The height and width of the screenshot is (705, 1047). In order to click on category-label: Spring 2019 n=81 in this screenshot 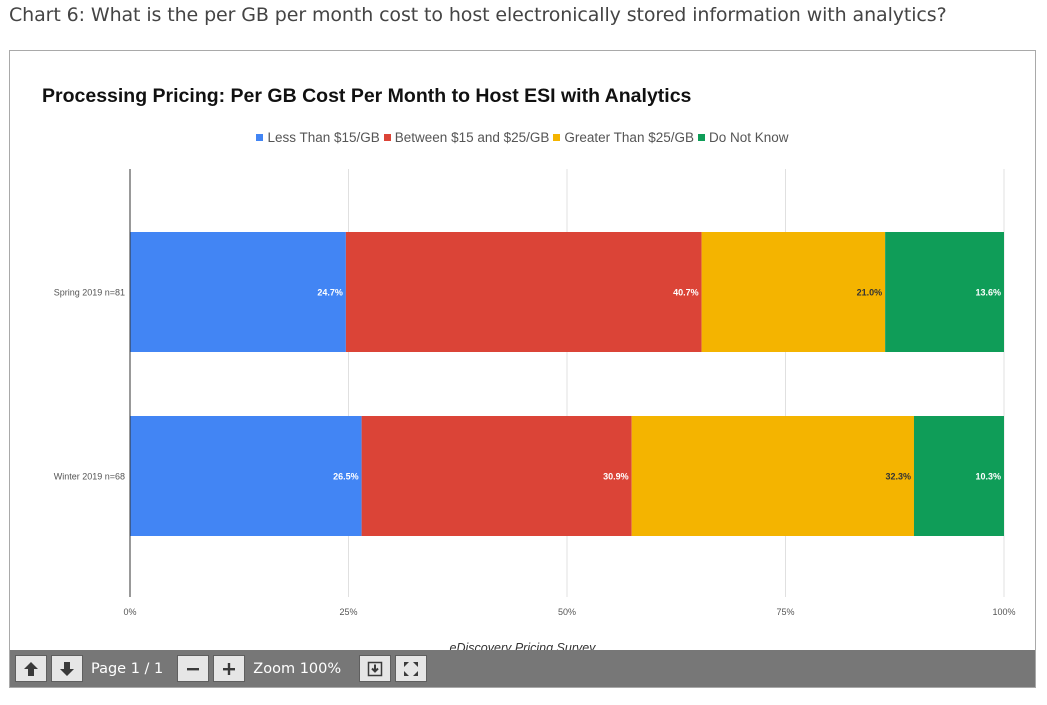, I will do `click(89, 293)`.